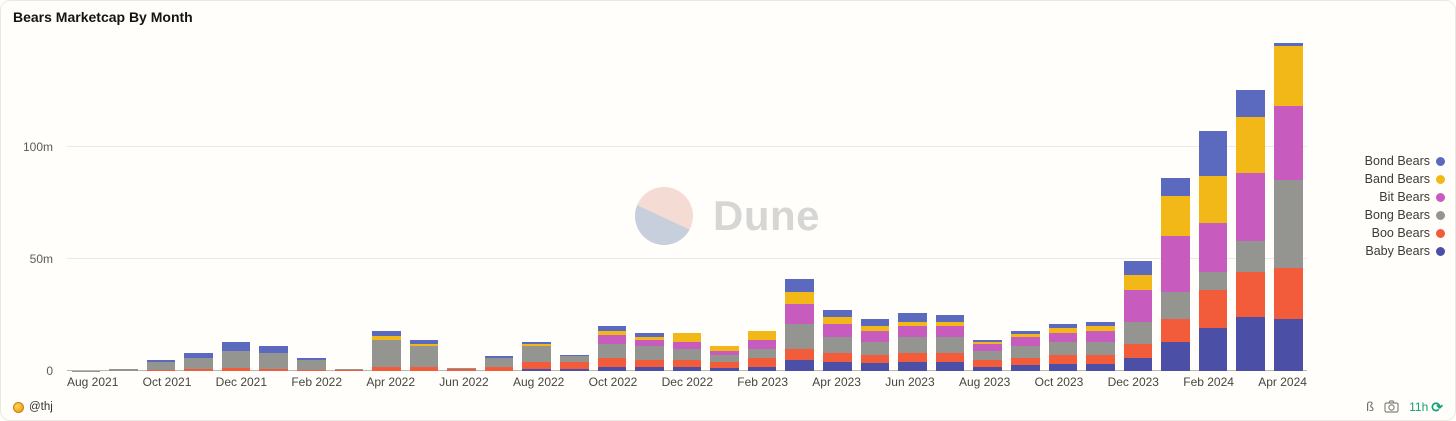  Describe the element at coordinates (1370, 406) in the screenshot. I see `beta-glyph-icon: ß` at that location.